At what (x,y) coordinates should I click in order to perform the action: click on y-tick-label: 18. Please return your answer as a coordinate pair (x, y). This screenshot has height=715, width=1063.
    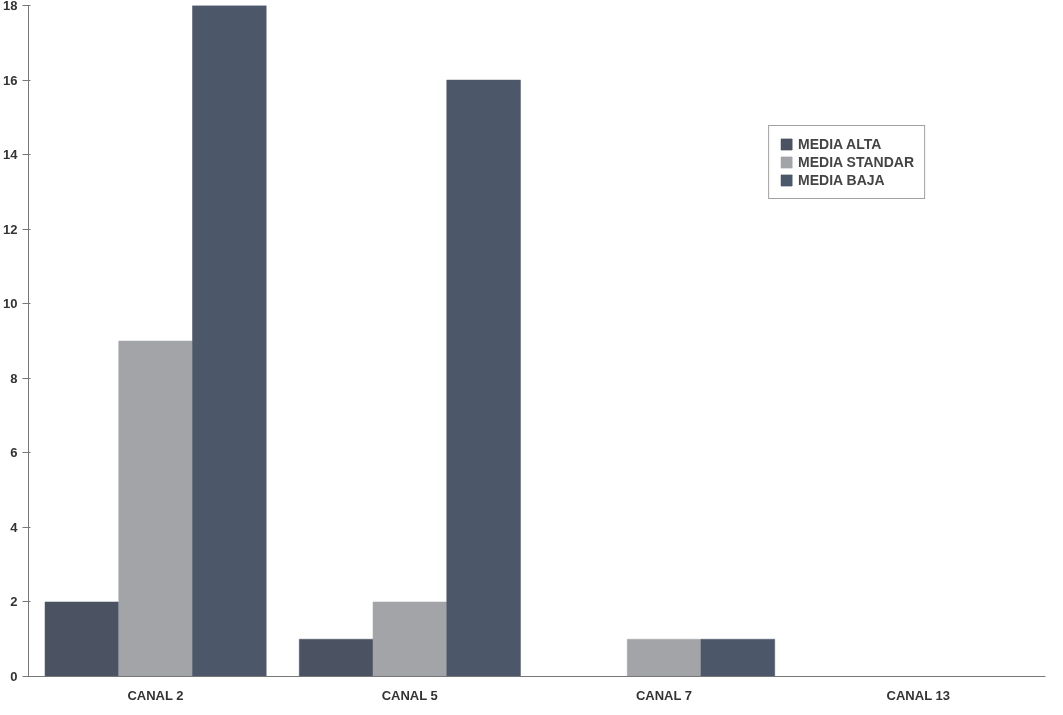
    Looking at the image, I should click on (10, 6).